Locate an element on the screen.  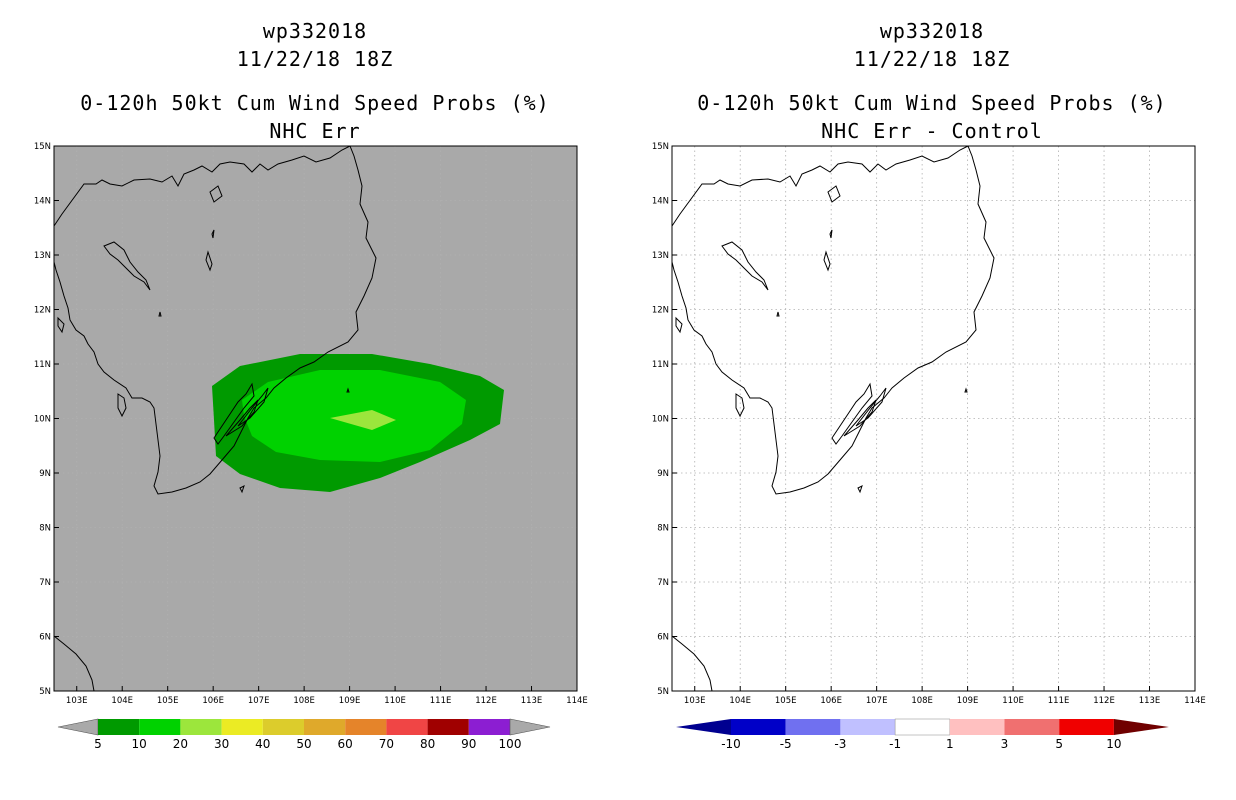
left-lat-tick-label: 8N is located at coordinates (45, 529).